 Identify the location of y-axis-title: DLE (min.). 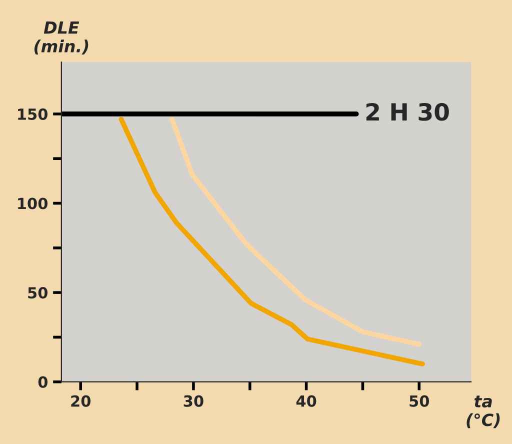
(61, 37).